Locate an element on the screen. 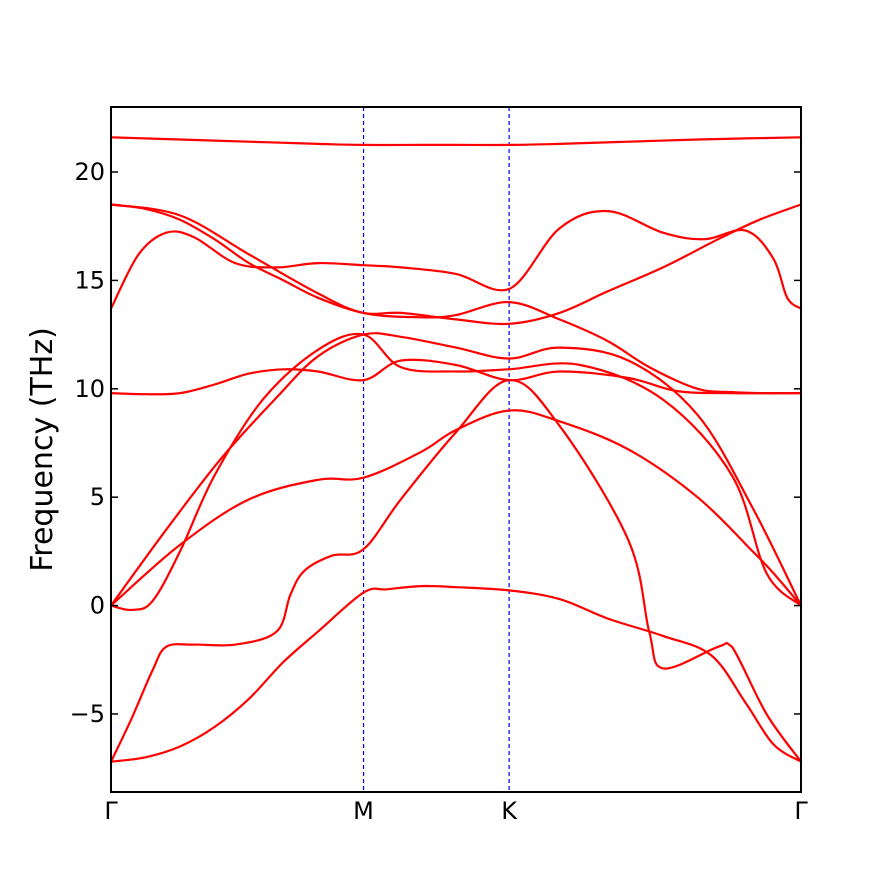  y-tick-label: 5 is located at coordinates (97, 497).